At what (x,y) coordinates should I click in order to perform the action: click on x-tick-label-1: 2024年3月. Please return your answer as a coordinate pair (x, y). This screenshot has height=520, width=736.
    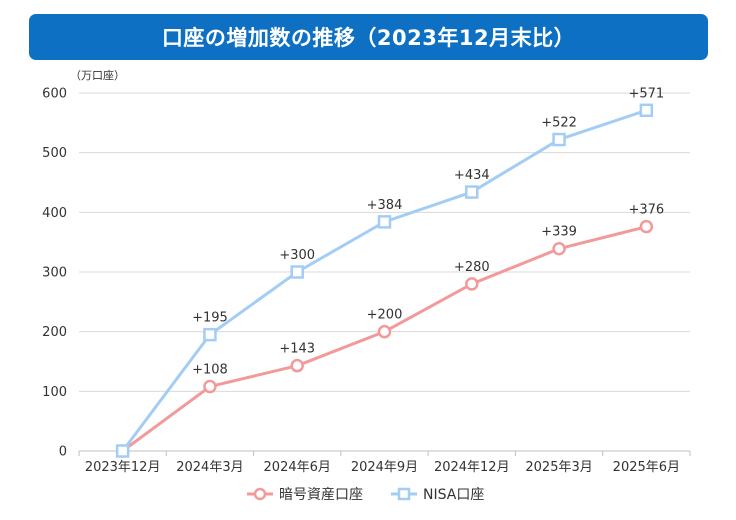
    Looking at the image, I should click on (209, 467).